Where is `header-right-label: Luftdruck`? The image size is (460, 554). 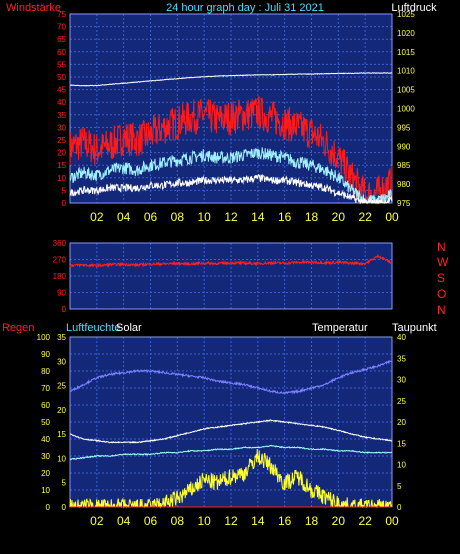 header-right-label: Luftdruck is located at coordinates (414, 8).